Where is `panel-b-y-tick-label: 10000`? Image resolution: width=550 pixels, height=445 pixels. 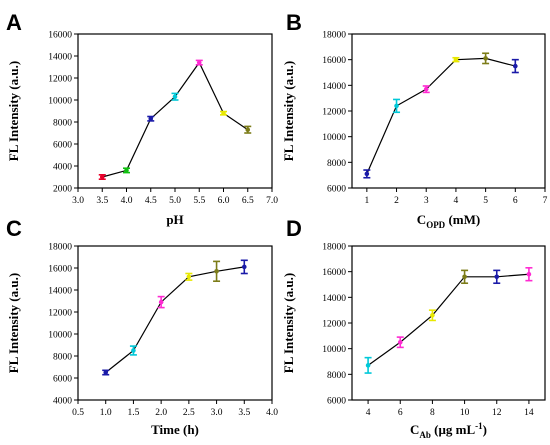 panel-b-y-tick-label: 10000 is located at coordinates (334, 138).